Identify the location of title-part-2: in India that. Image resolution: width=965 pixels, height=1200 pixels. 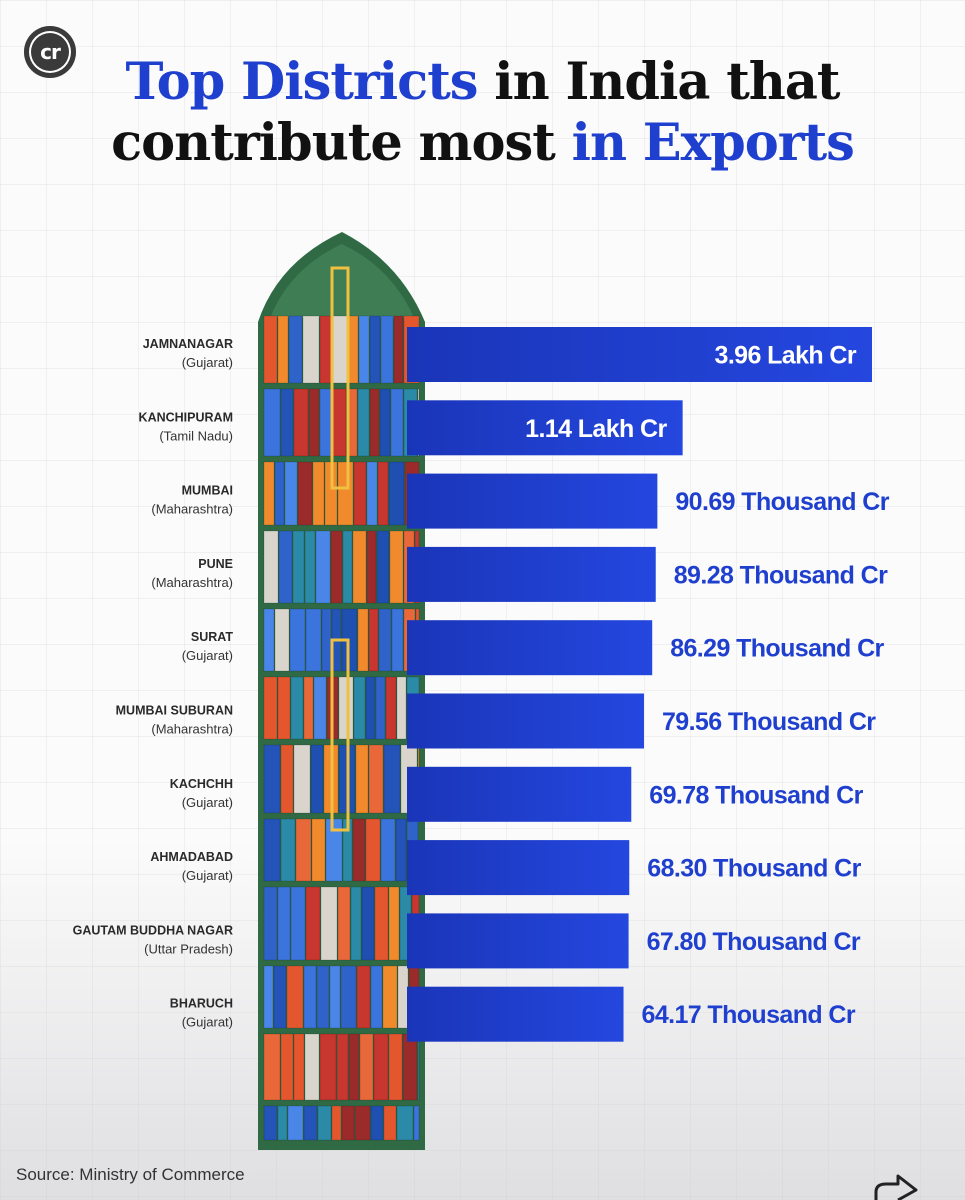
(658, 82).